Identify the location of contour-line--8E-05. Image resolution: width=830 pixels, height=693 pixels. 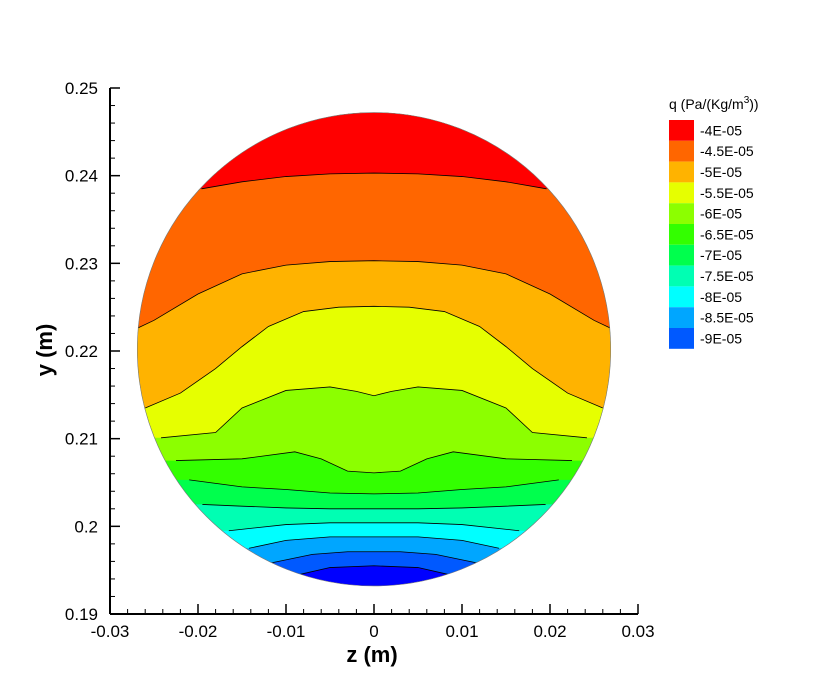
(374, 542).